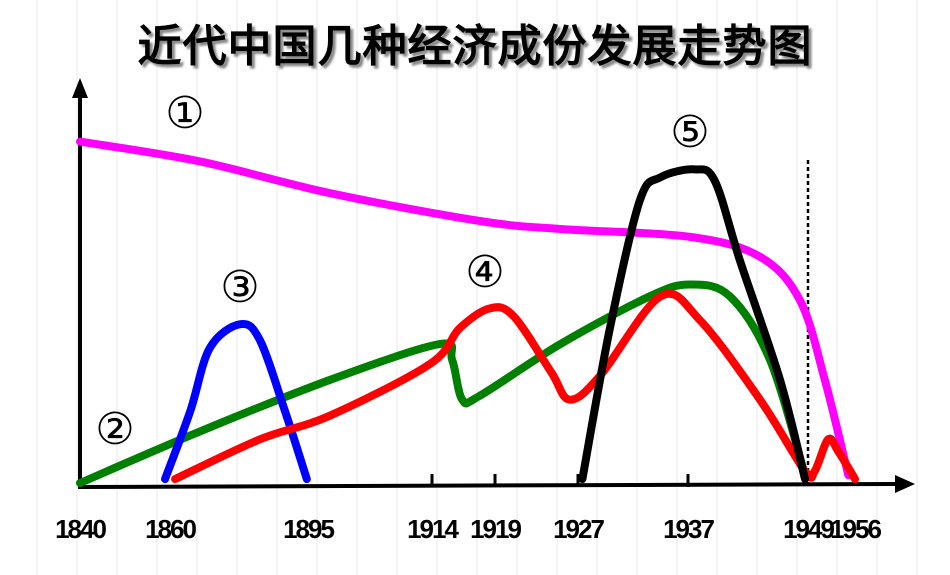  What do you see at coordinates (80, 529) in the screenshot?
I see `x-tick-label: 1840` at bounding box center [80, 529].